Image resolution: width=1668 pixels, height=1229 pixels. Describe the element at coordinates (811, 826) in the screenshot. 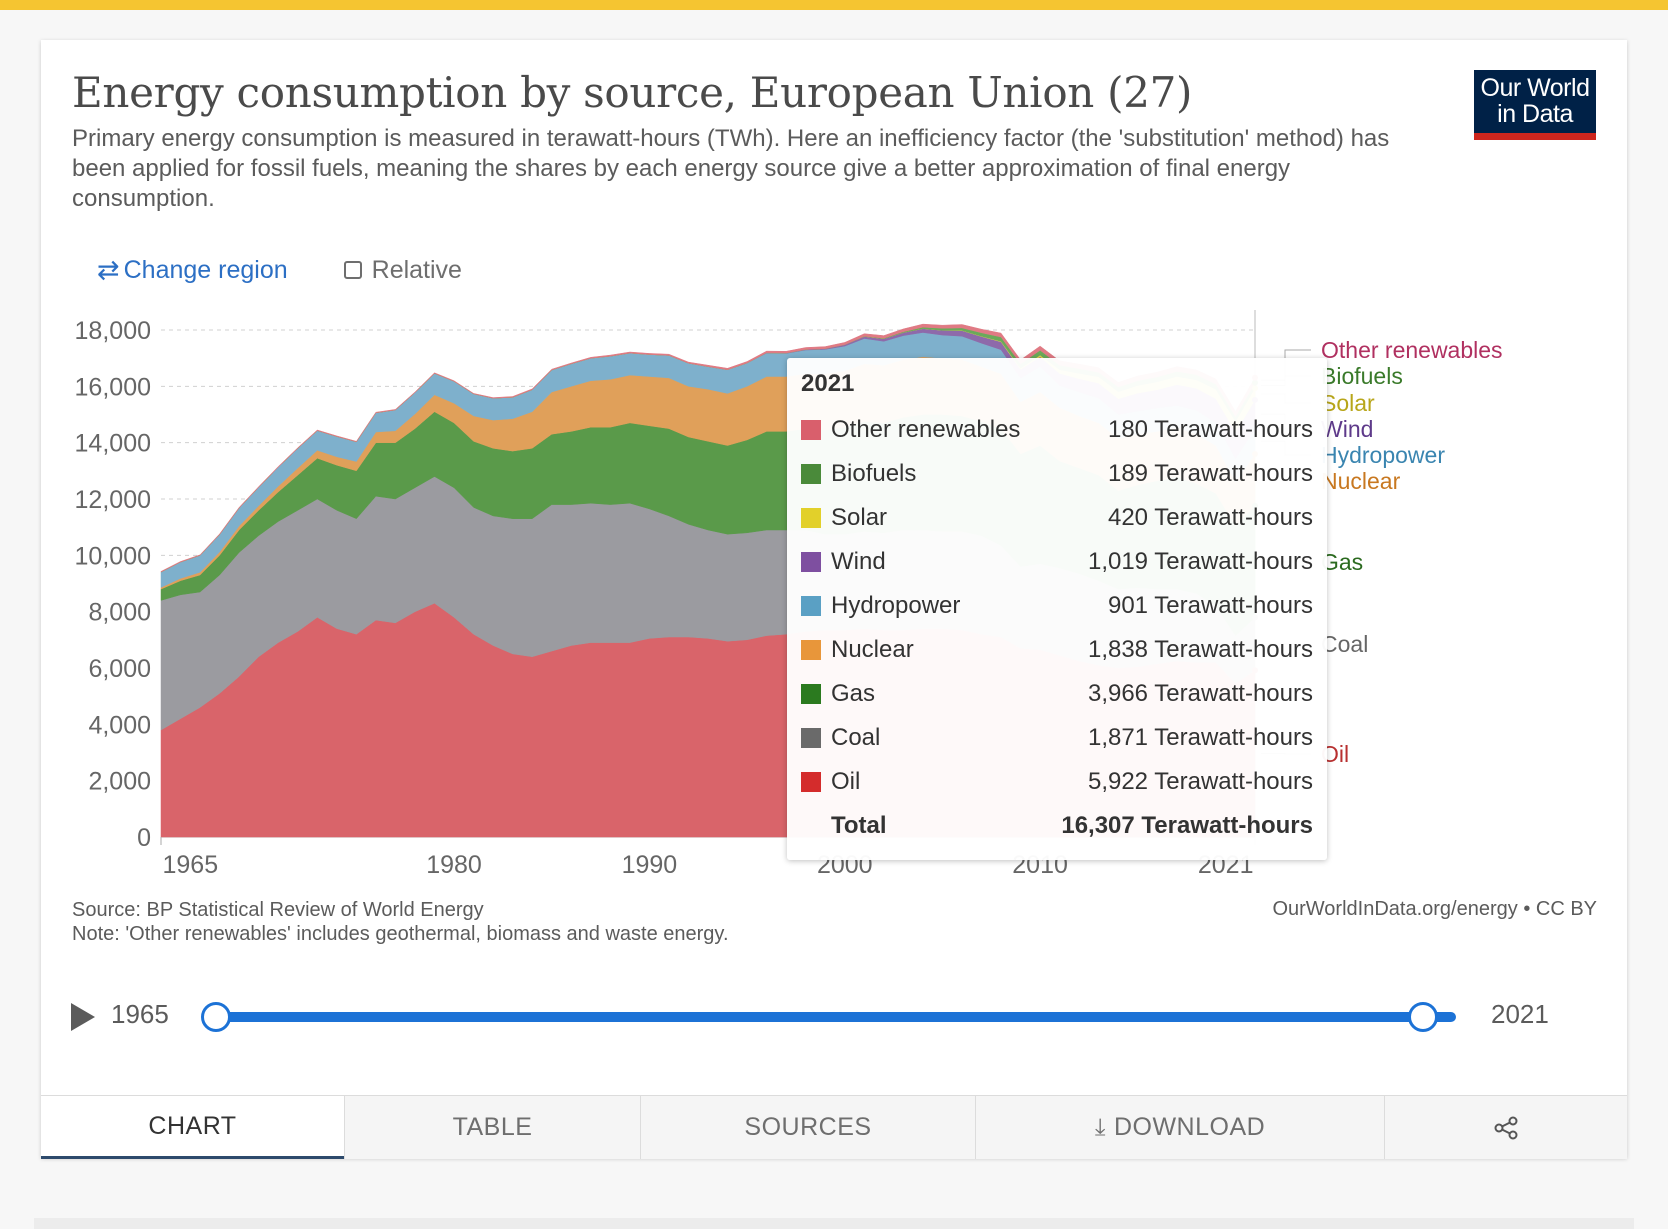

I see `tooltip-spacer` at that location.